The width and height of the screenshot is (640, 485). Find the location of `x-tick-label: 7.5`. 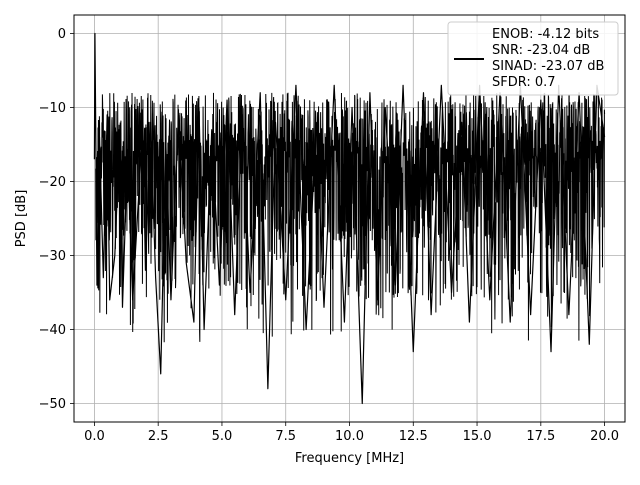

x-tick-label: 7.5 is located at coordinates (285, 436).